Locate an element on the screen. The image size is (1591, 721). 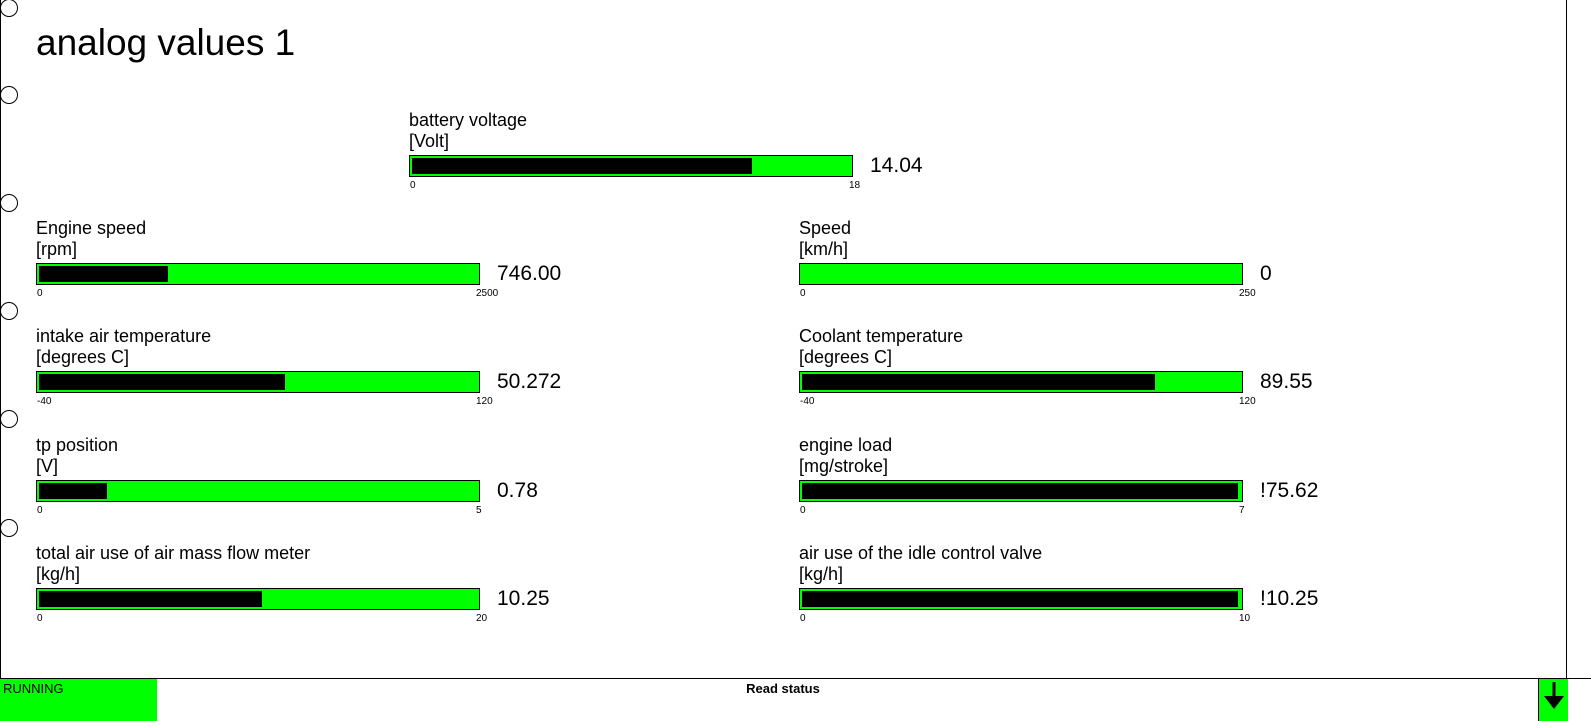
gauge-tp-position: tp position [V] 0 5 0.78 is located at coordinates (316, 490).